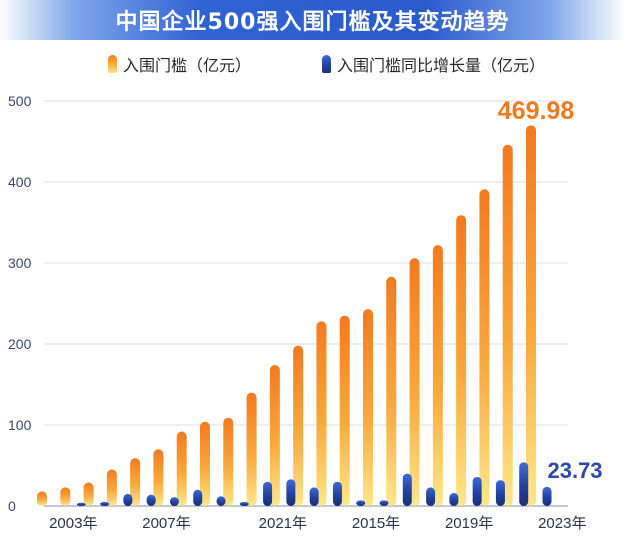  Describe the element at coordinates (312, 64) in the screenshot. I see `legend: 入围门槛（亿元） 入围门槛同比增长量（亿元）` at that location.